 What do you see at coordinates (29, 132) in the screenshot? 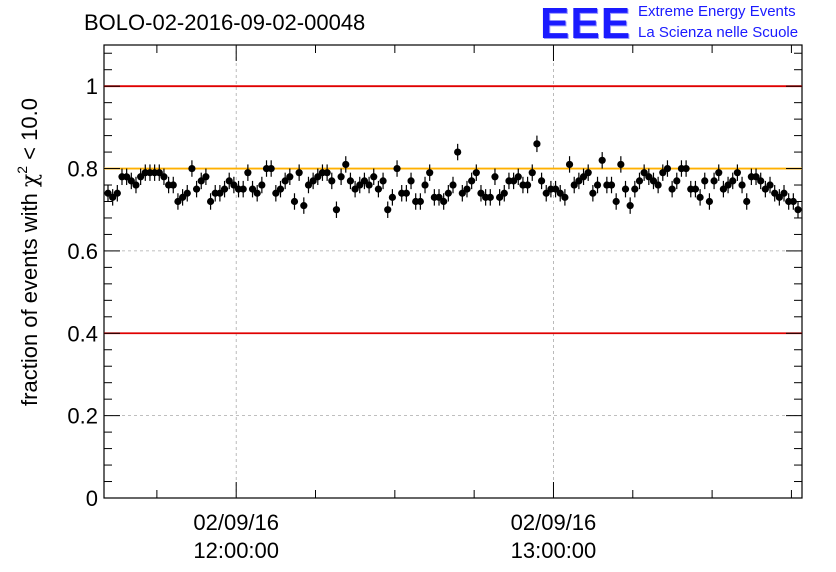
I see `y-axis-label-suffix: < 10.0` at bounding box center [29, 132].